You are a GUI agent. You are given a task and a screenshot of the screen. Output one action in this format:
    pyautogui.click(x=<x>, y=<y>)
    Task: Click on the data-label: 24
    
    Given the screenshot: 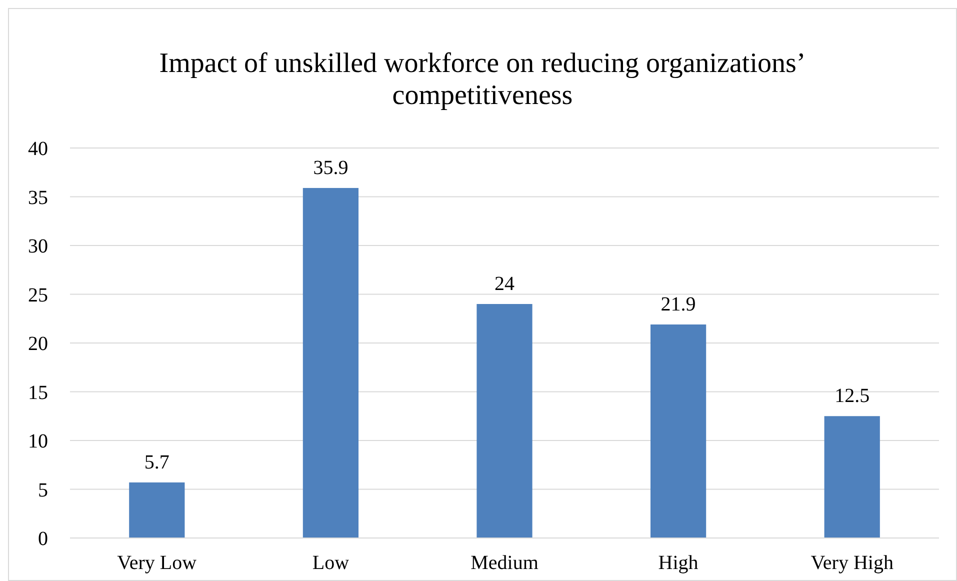 What is the action you would take?
    pyautogui.click(x=504, y=284)
    